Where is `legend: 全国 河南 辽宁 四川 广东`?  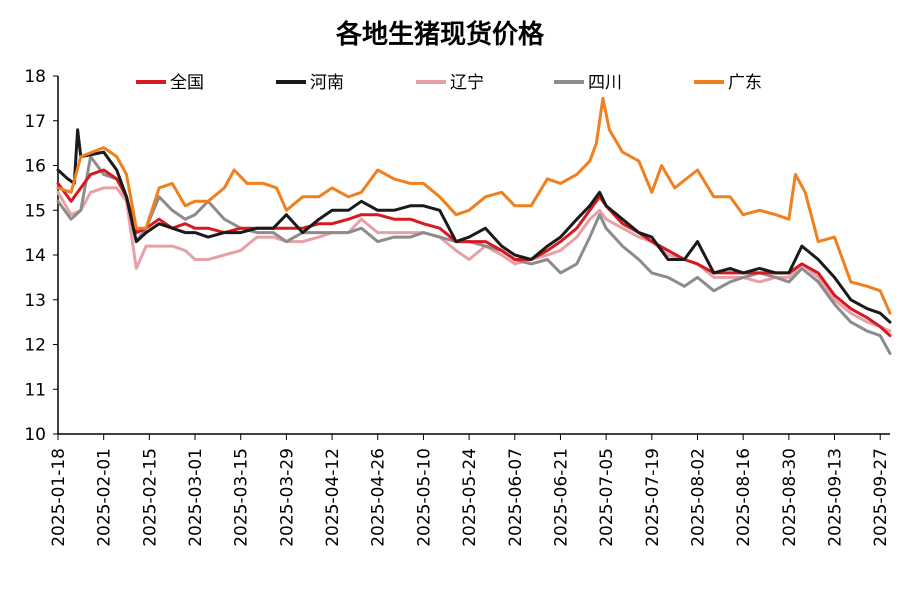
legend: 全国 河南 辽宁 四川 广东 is located at coordinates (449, 83).